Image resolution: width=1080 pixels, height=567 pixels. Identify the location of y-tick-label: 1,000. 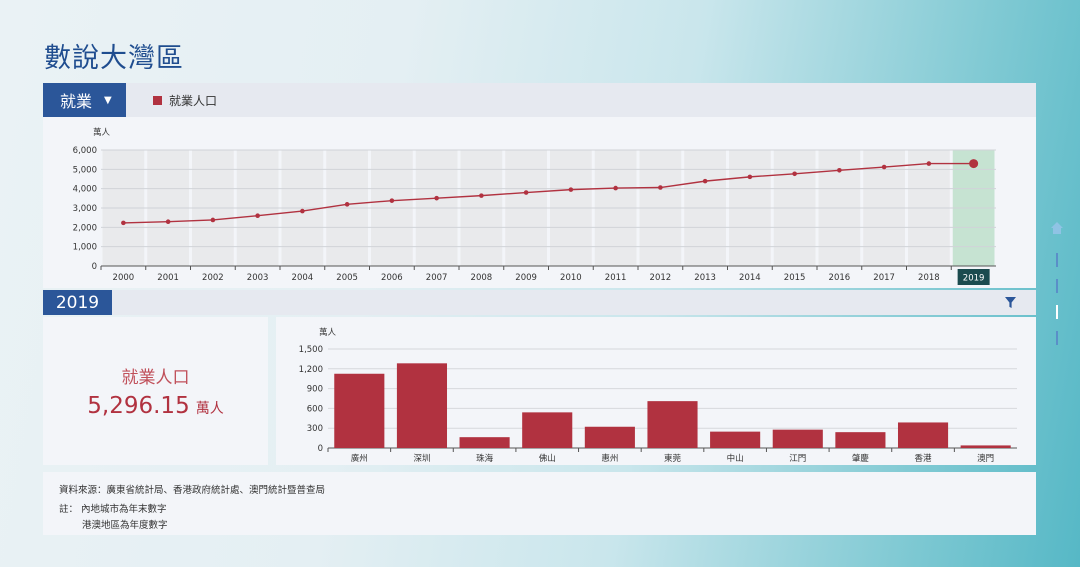
(85, 248).